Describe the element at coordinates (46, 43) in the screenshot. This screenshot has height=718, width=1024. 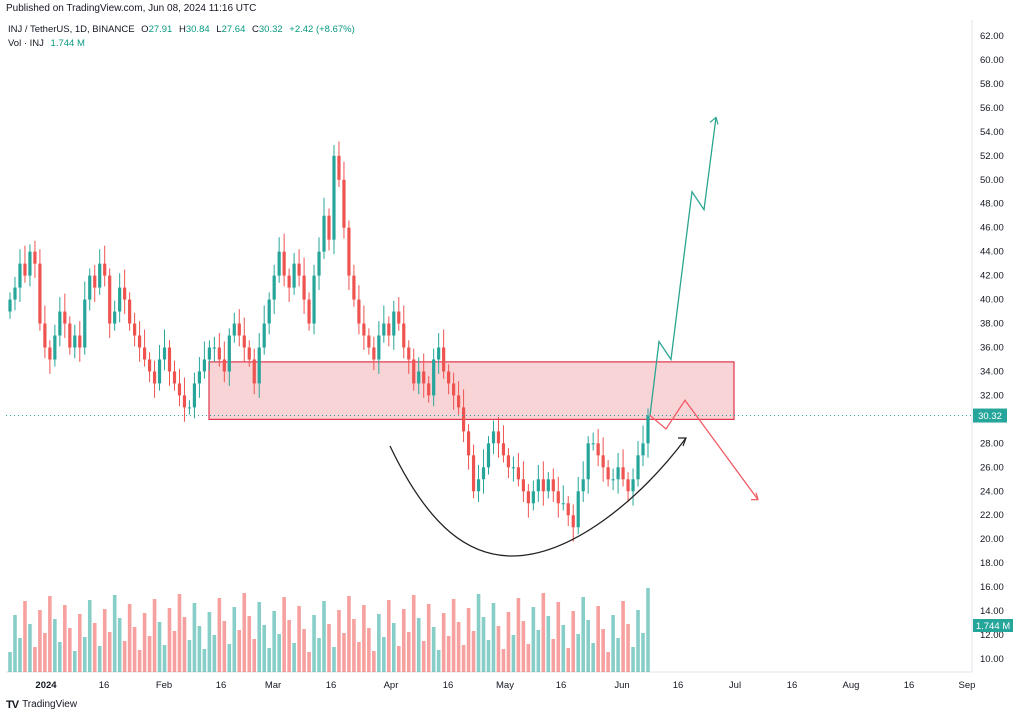
I see `volume-legend: Vol · INJ 1.744 M` at that location.